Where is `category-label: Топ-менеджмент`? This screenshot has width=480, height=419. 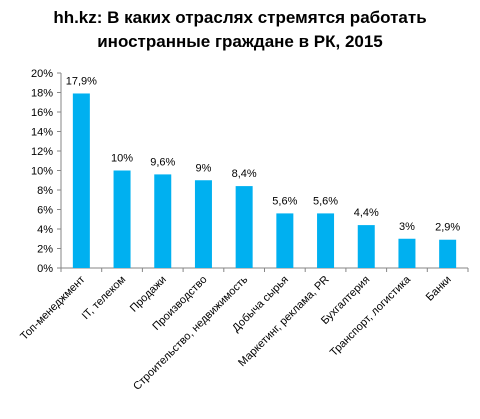
category-label: Топ-менеджмент is located at coordinates (52, 308).